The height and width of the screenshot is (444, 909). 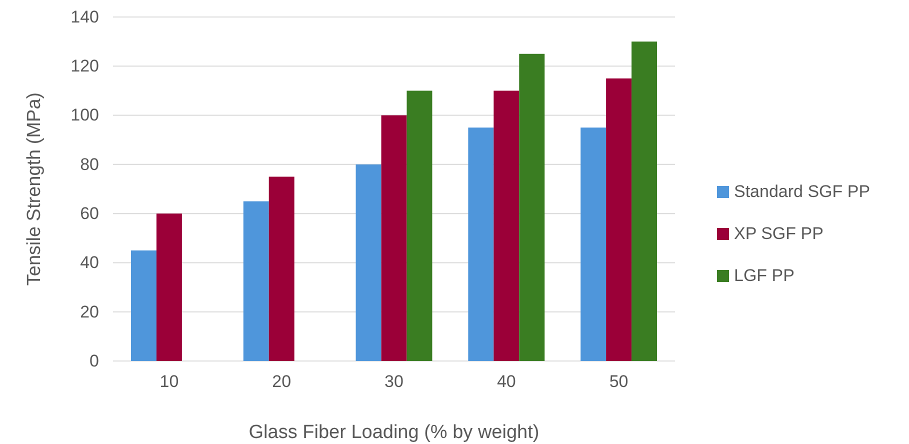 I want to click on x-tick-label: 30, so click(x=394, y=382).